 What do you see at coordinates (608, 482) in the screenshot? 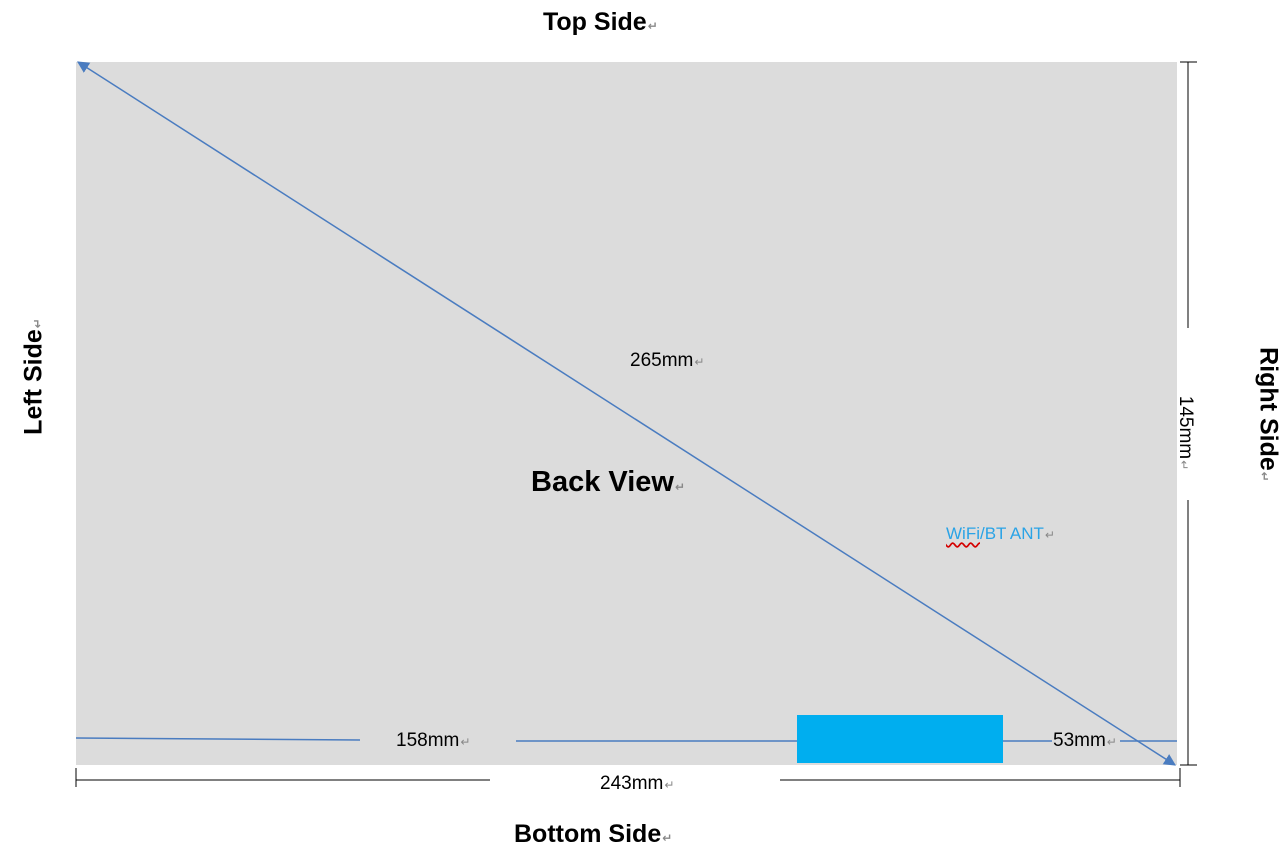
I see `back-view-title: Back View↵` at bounding box center [608, 482].